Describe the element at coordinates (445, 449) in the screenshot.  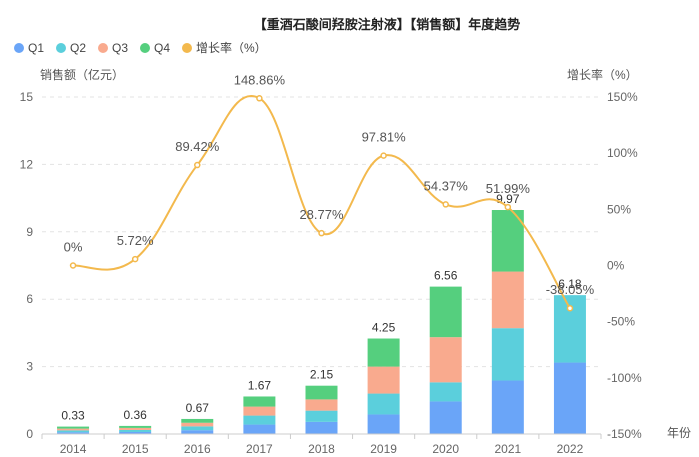
I see `x-tick-label: 2020` at that location.